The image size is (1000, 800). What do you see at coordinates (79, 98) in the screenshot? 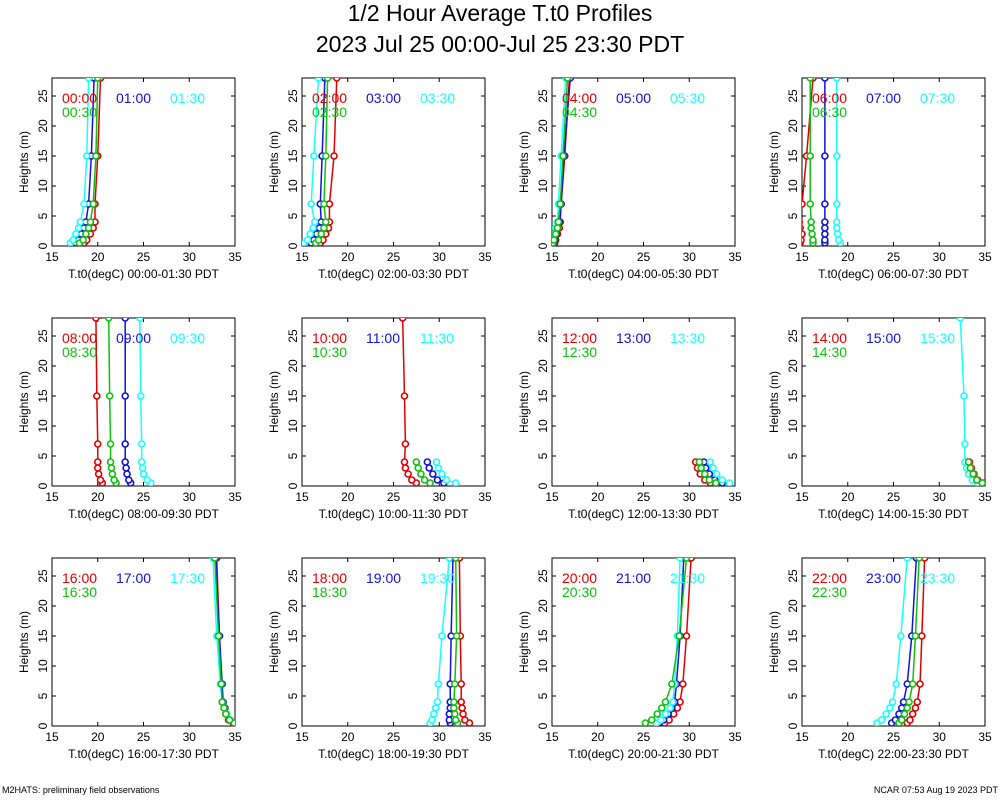
I see `legend-entry: 00:00` at bounding box center [79, 98].